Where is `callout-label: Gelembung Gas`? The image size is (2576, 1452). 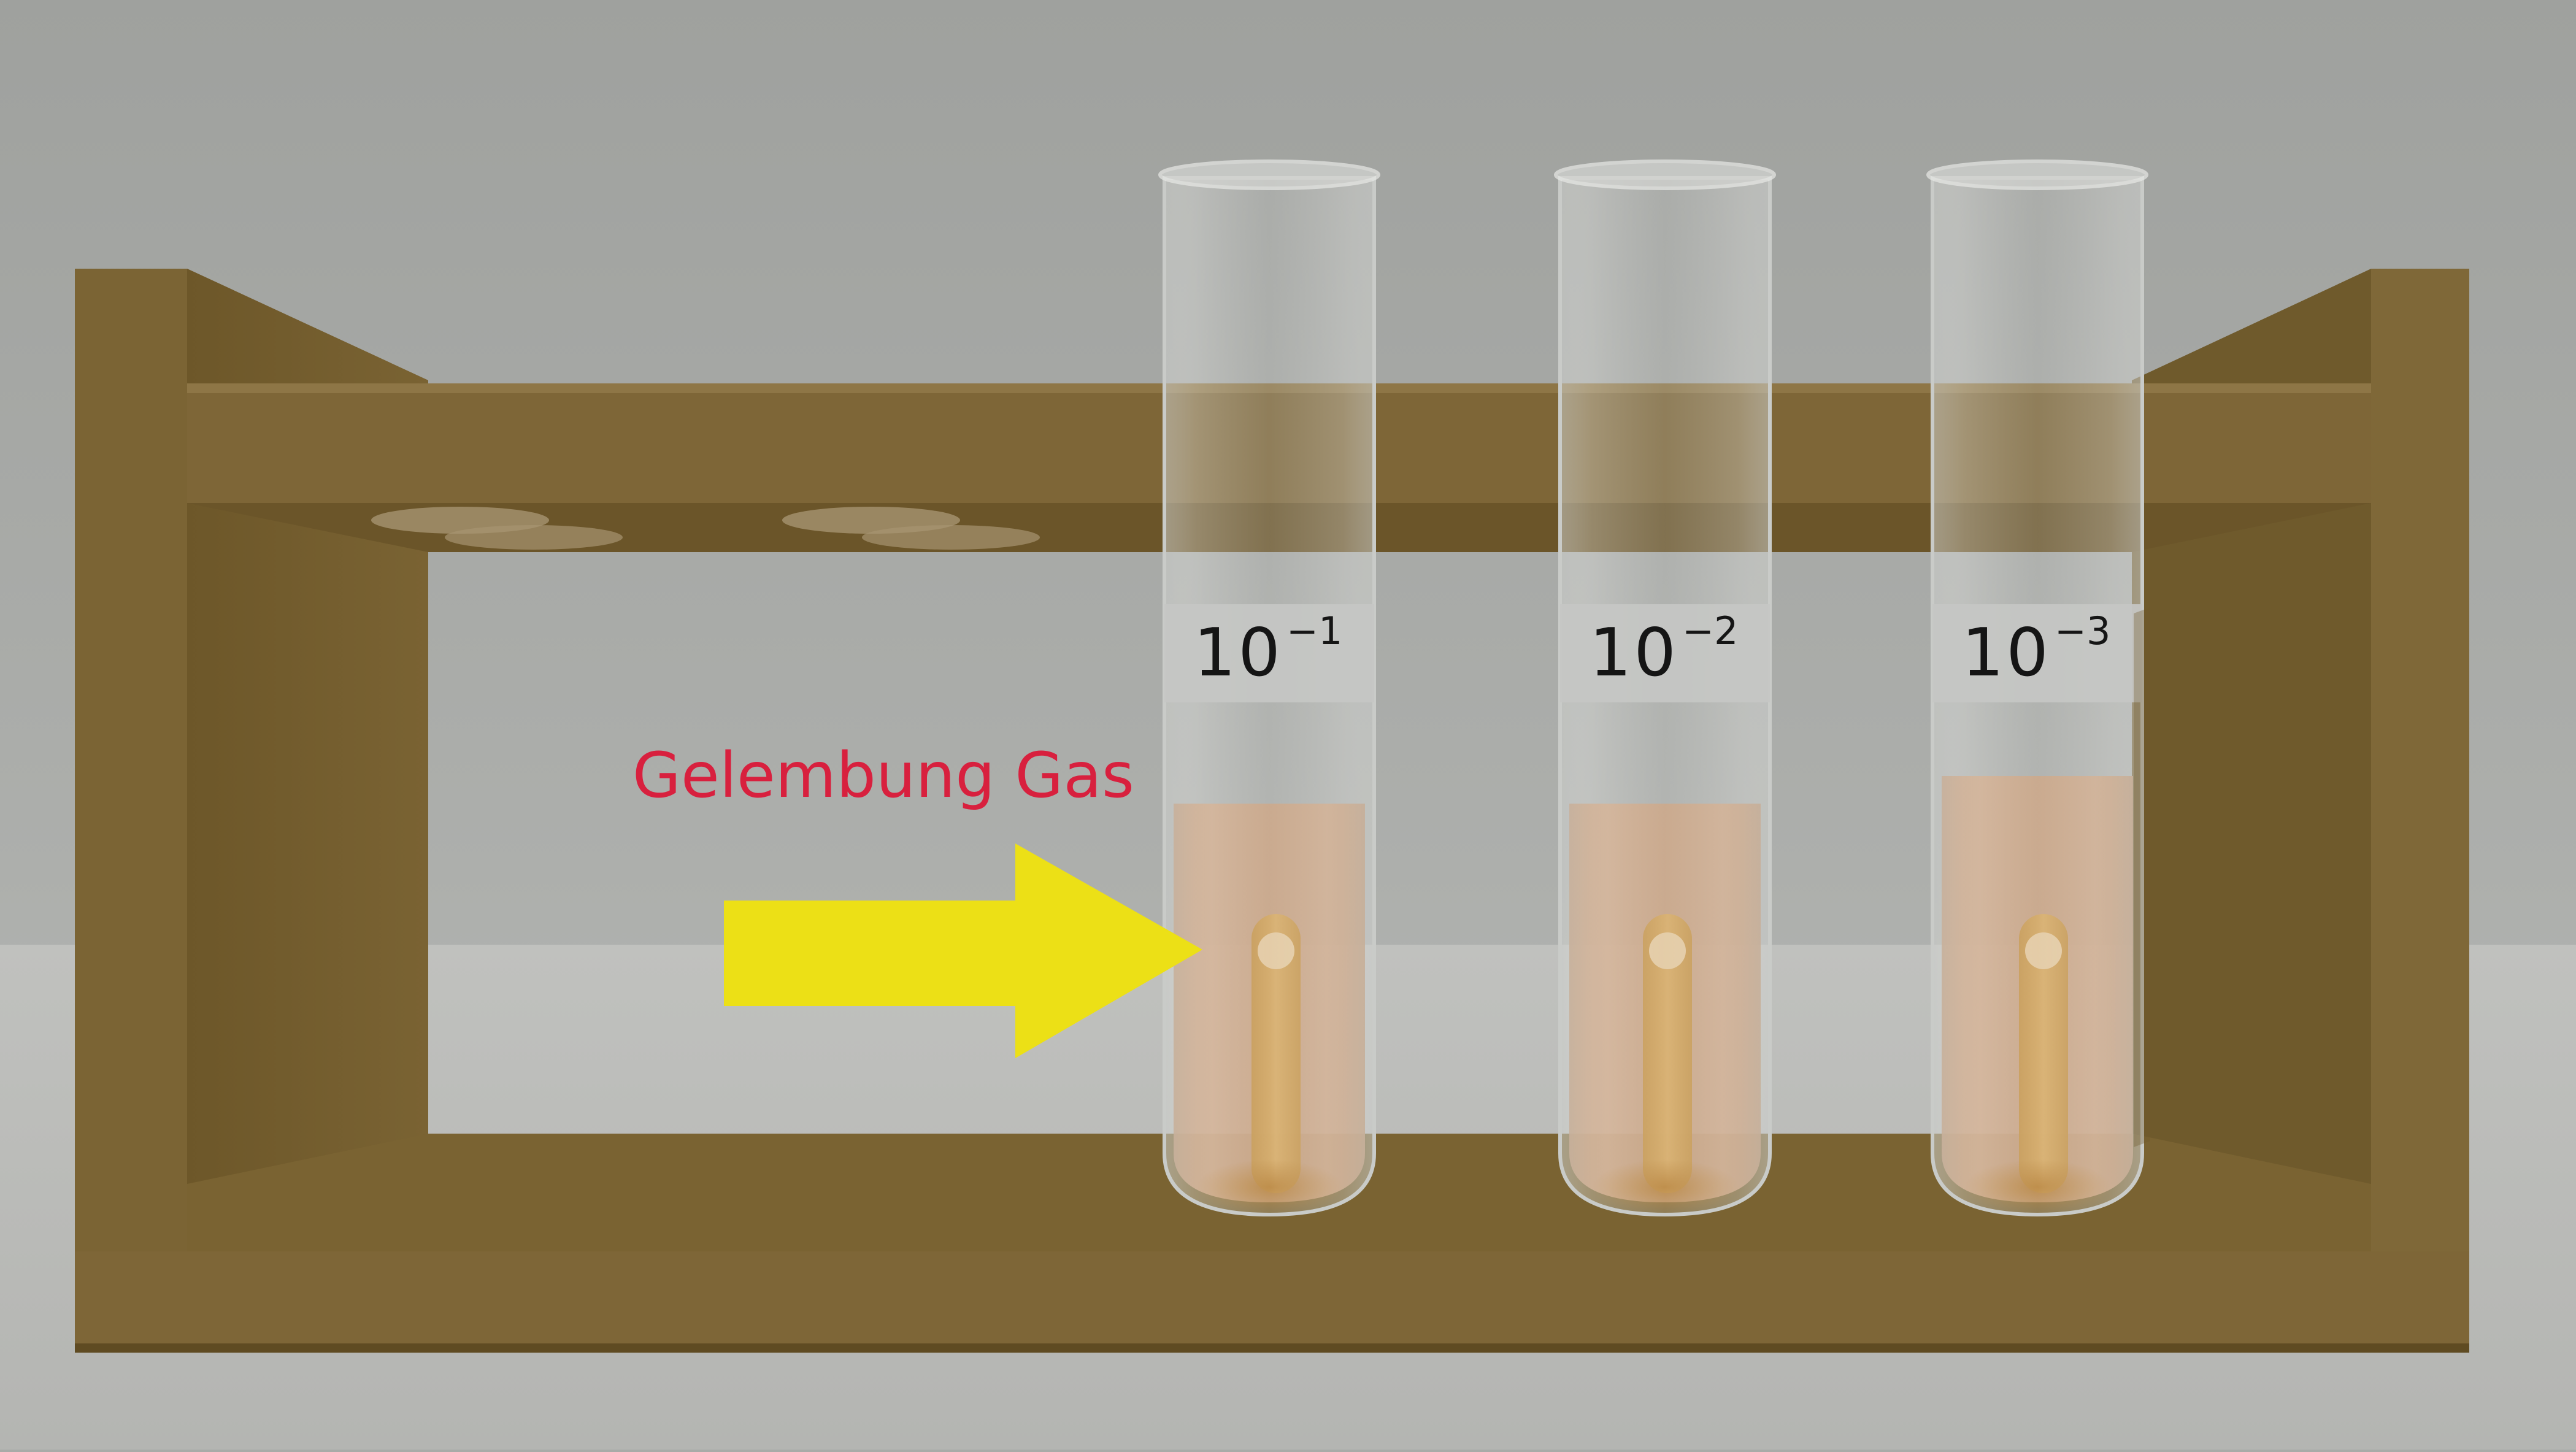 callout-label: Gelembung Gas is located at coordinates (884, 775).